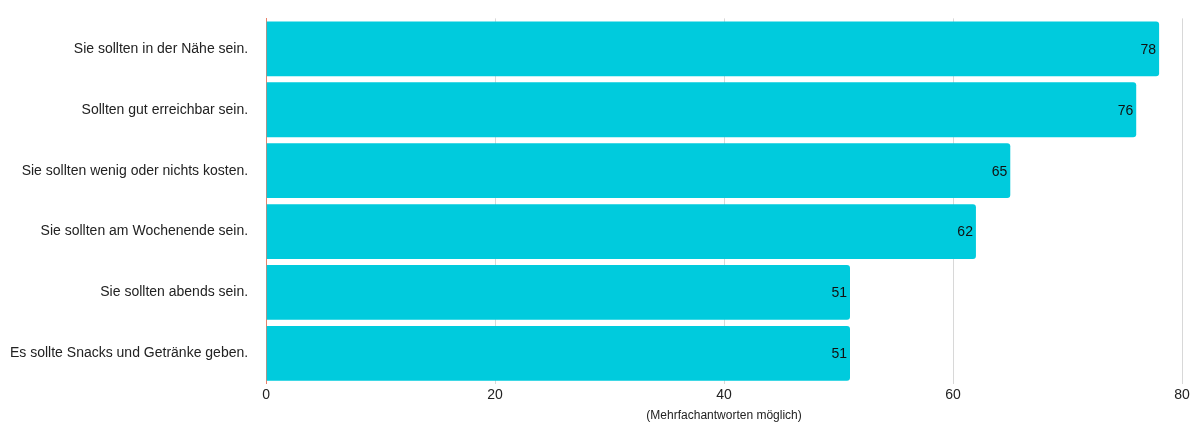 Image resolution: width=1196 pixels, height=427 pixels. I want to click on data-label: 65, so click(999, 170).